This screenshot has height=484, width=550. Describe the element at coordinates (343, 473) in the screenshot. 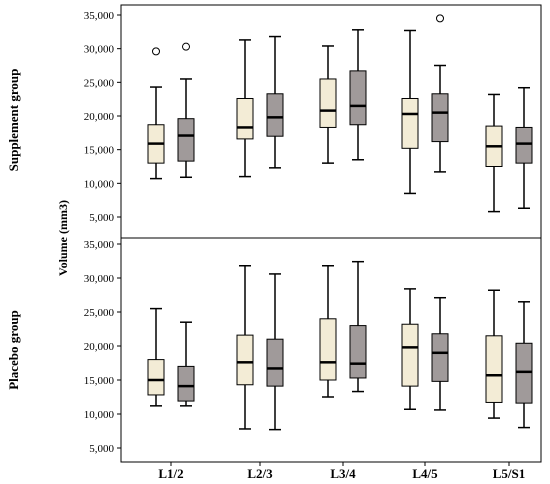

I see `x-tick-label: L3/4` at that location.